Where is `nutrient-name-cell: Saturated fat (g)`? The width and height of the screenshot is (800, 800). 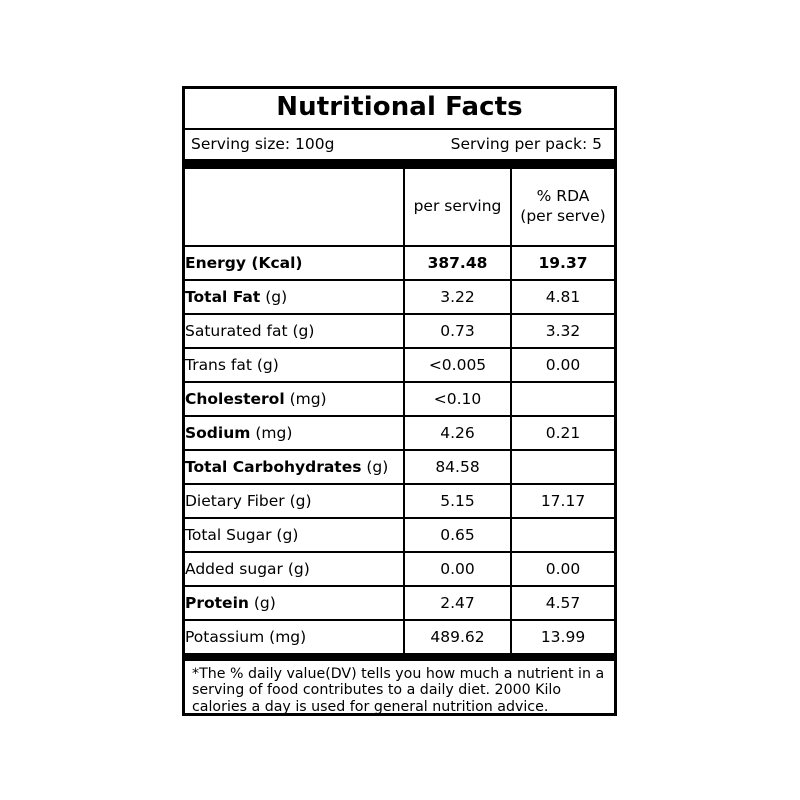
nutrient-name-cell: Saturated fat (g) is located at coordinates (295, 331).